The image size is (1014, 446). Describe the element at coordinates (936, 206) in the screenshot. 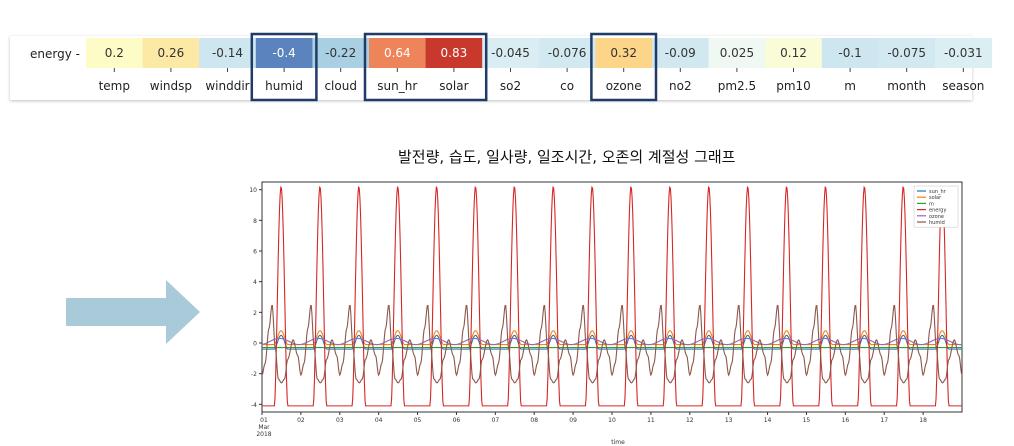

I see `legend-box` at that location.